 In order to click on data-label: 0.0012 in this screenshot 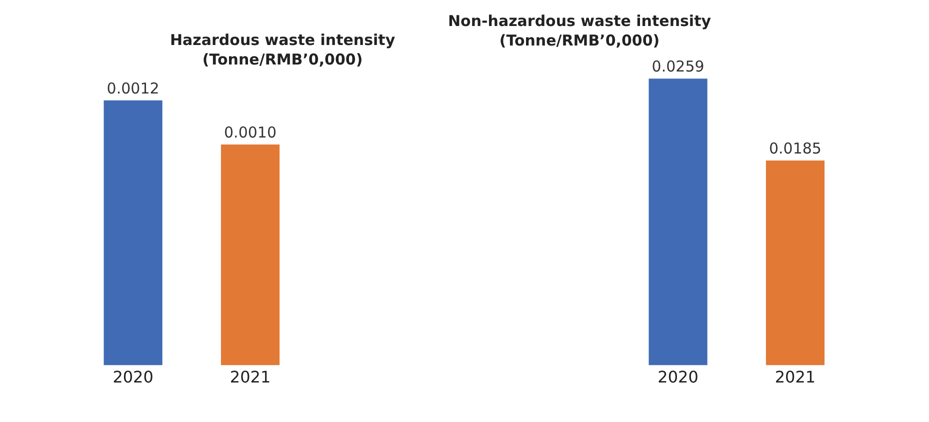, I will do `click(133, 88)`.